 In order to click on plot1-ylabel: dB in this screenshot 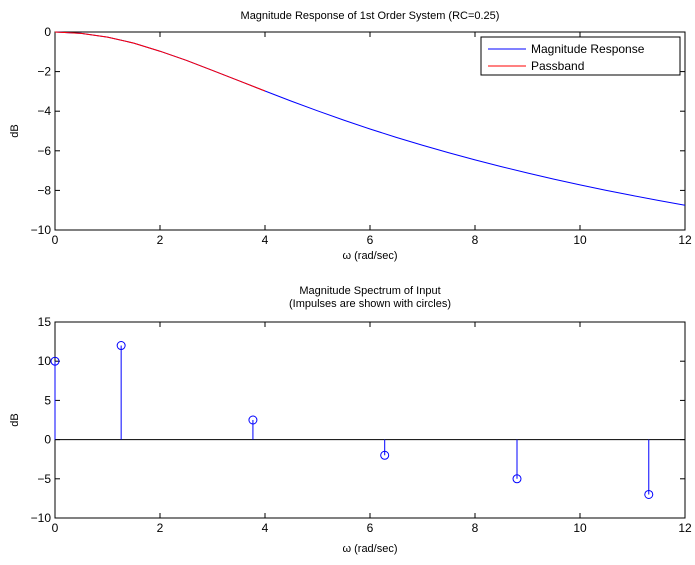, I will do `click(15, 130)`.